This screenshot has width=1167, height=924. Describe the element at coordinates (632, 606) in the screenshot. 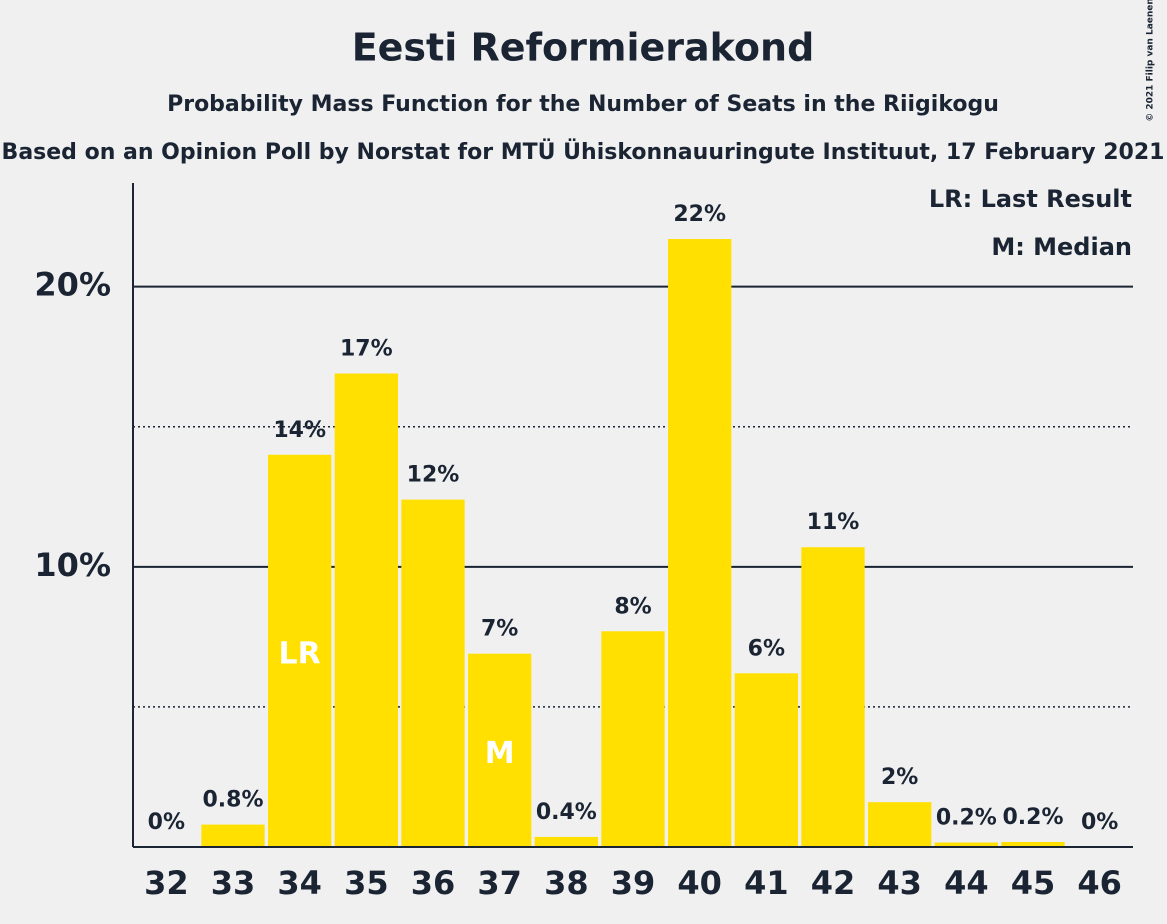

I see `value-label: 8%` at that location.